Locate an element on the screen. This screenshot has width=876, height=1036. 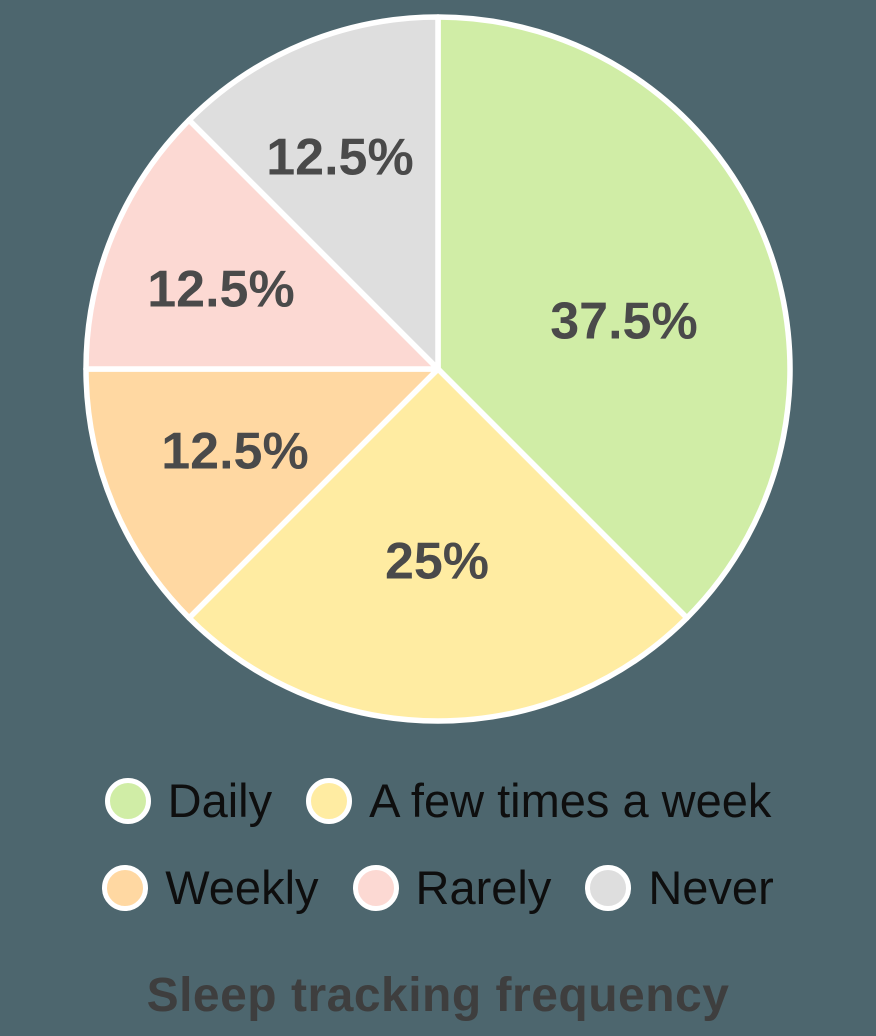
pie-label-weekly: 12.5% is located at coordinates (234, 452).